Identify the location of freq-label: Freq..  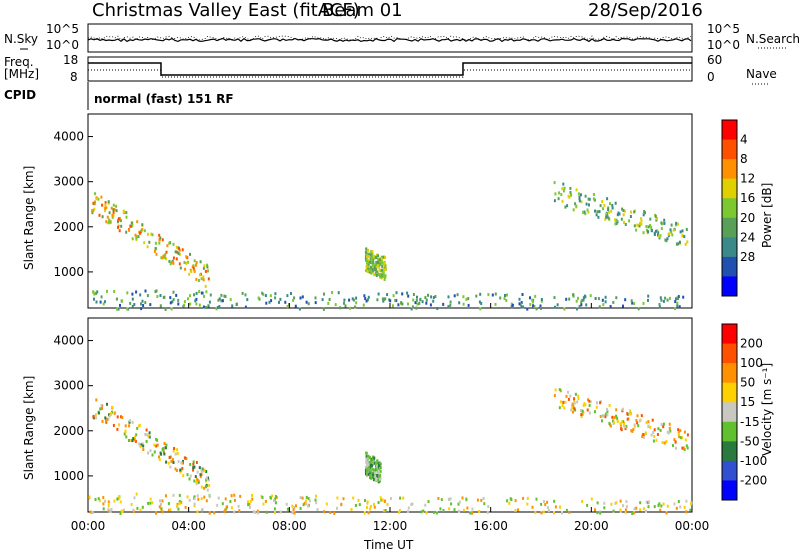
(19, 62).